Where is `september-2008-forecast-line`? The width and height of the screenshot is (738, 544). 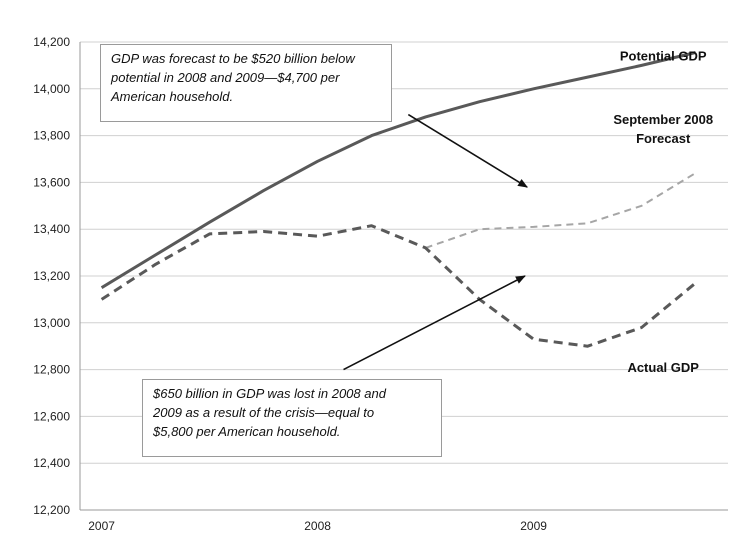
september-2008-forecast-line is located at coordinates (561, 210).